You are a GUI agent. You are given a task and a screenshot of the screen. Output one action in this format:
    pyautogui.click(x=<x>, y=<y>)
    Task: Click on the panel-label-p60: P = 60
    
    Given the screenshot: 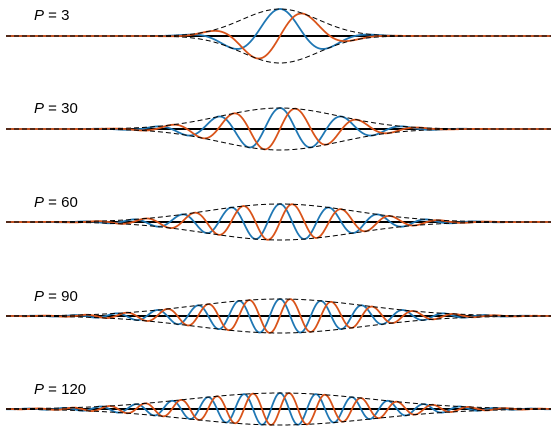 What is the action you would take?
    pyautogui.click(x=56, y=202)
    